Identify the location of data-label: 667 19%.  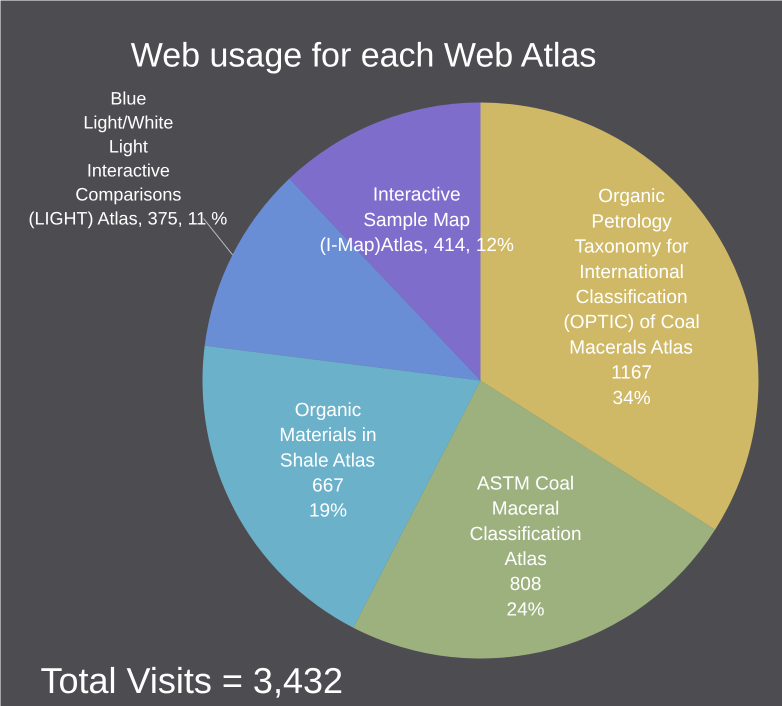
(328, 499).